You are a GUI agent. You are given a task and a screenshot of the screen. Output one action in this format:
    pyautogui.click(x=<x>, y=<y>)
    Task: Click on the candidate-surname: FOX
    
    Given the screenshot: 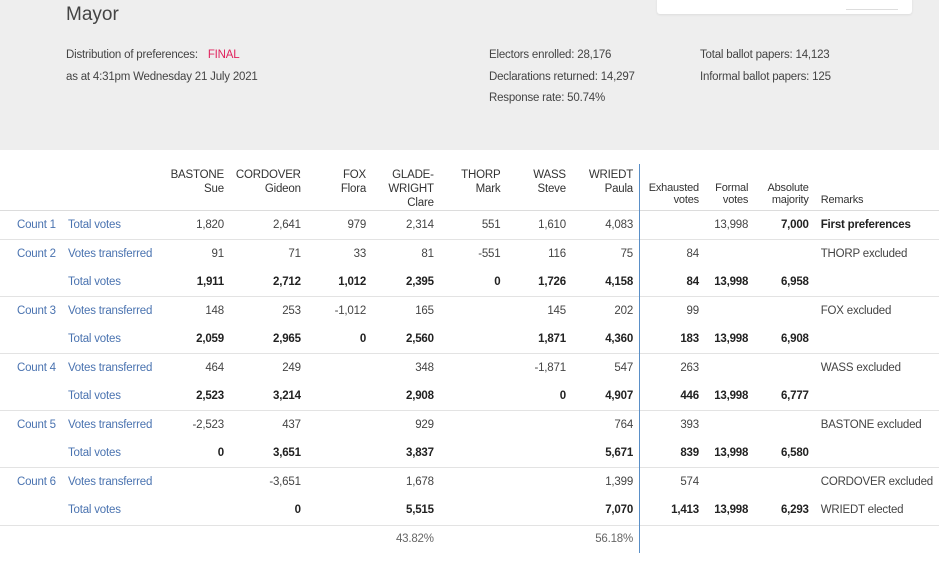 What is the action you would take?
    pyautogui.click(x=354, y=175)
    